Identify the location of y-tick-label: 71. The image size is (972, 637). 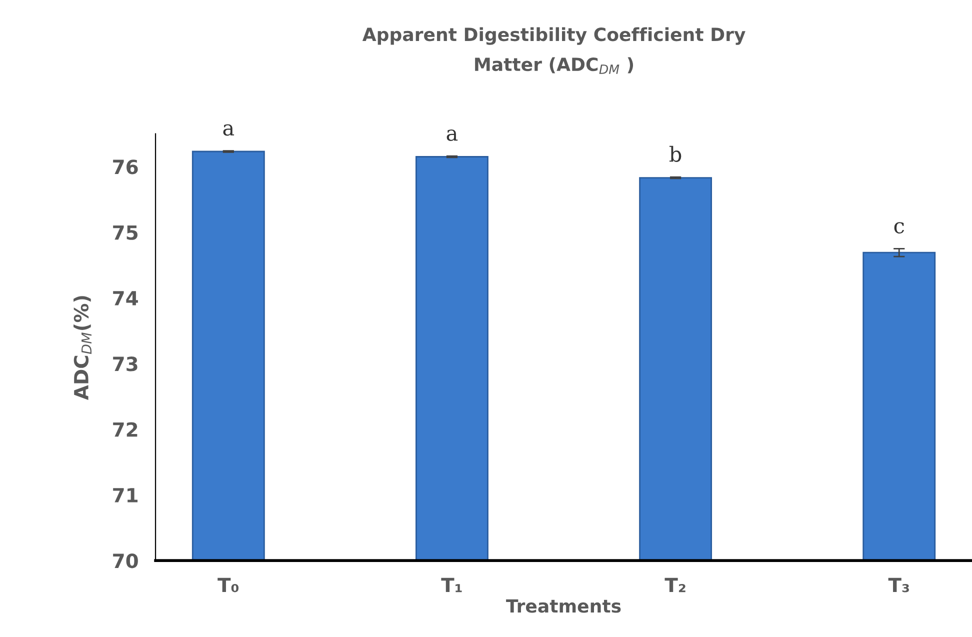
(125, 495).